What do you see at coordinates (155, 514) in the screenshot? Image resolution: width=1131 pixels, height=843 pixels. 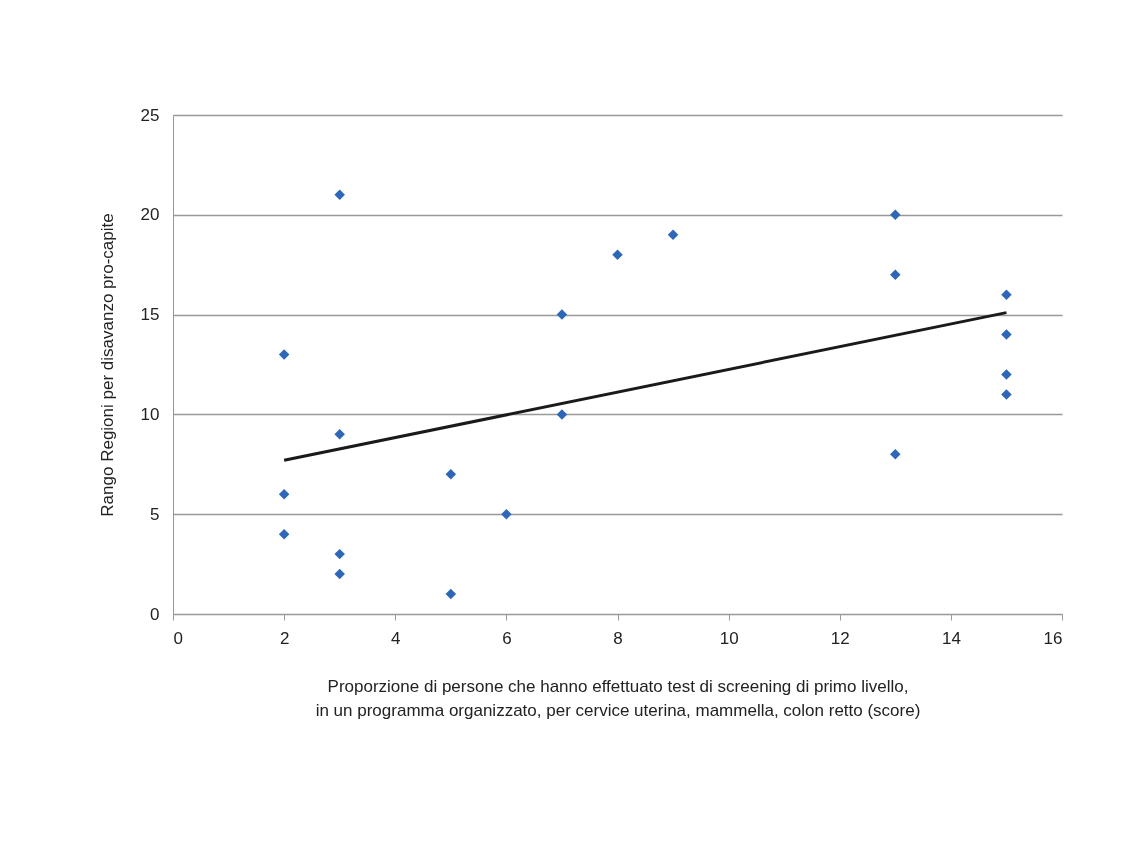 I see `y-tick-label: 5` at bounding box center [155, 514].